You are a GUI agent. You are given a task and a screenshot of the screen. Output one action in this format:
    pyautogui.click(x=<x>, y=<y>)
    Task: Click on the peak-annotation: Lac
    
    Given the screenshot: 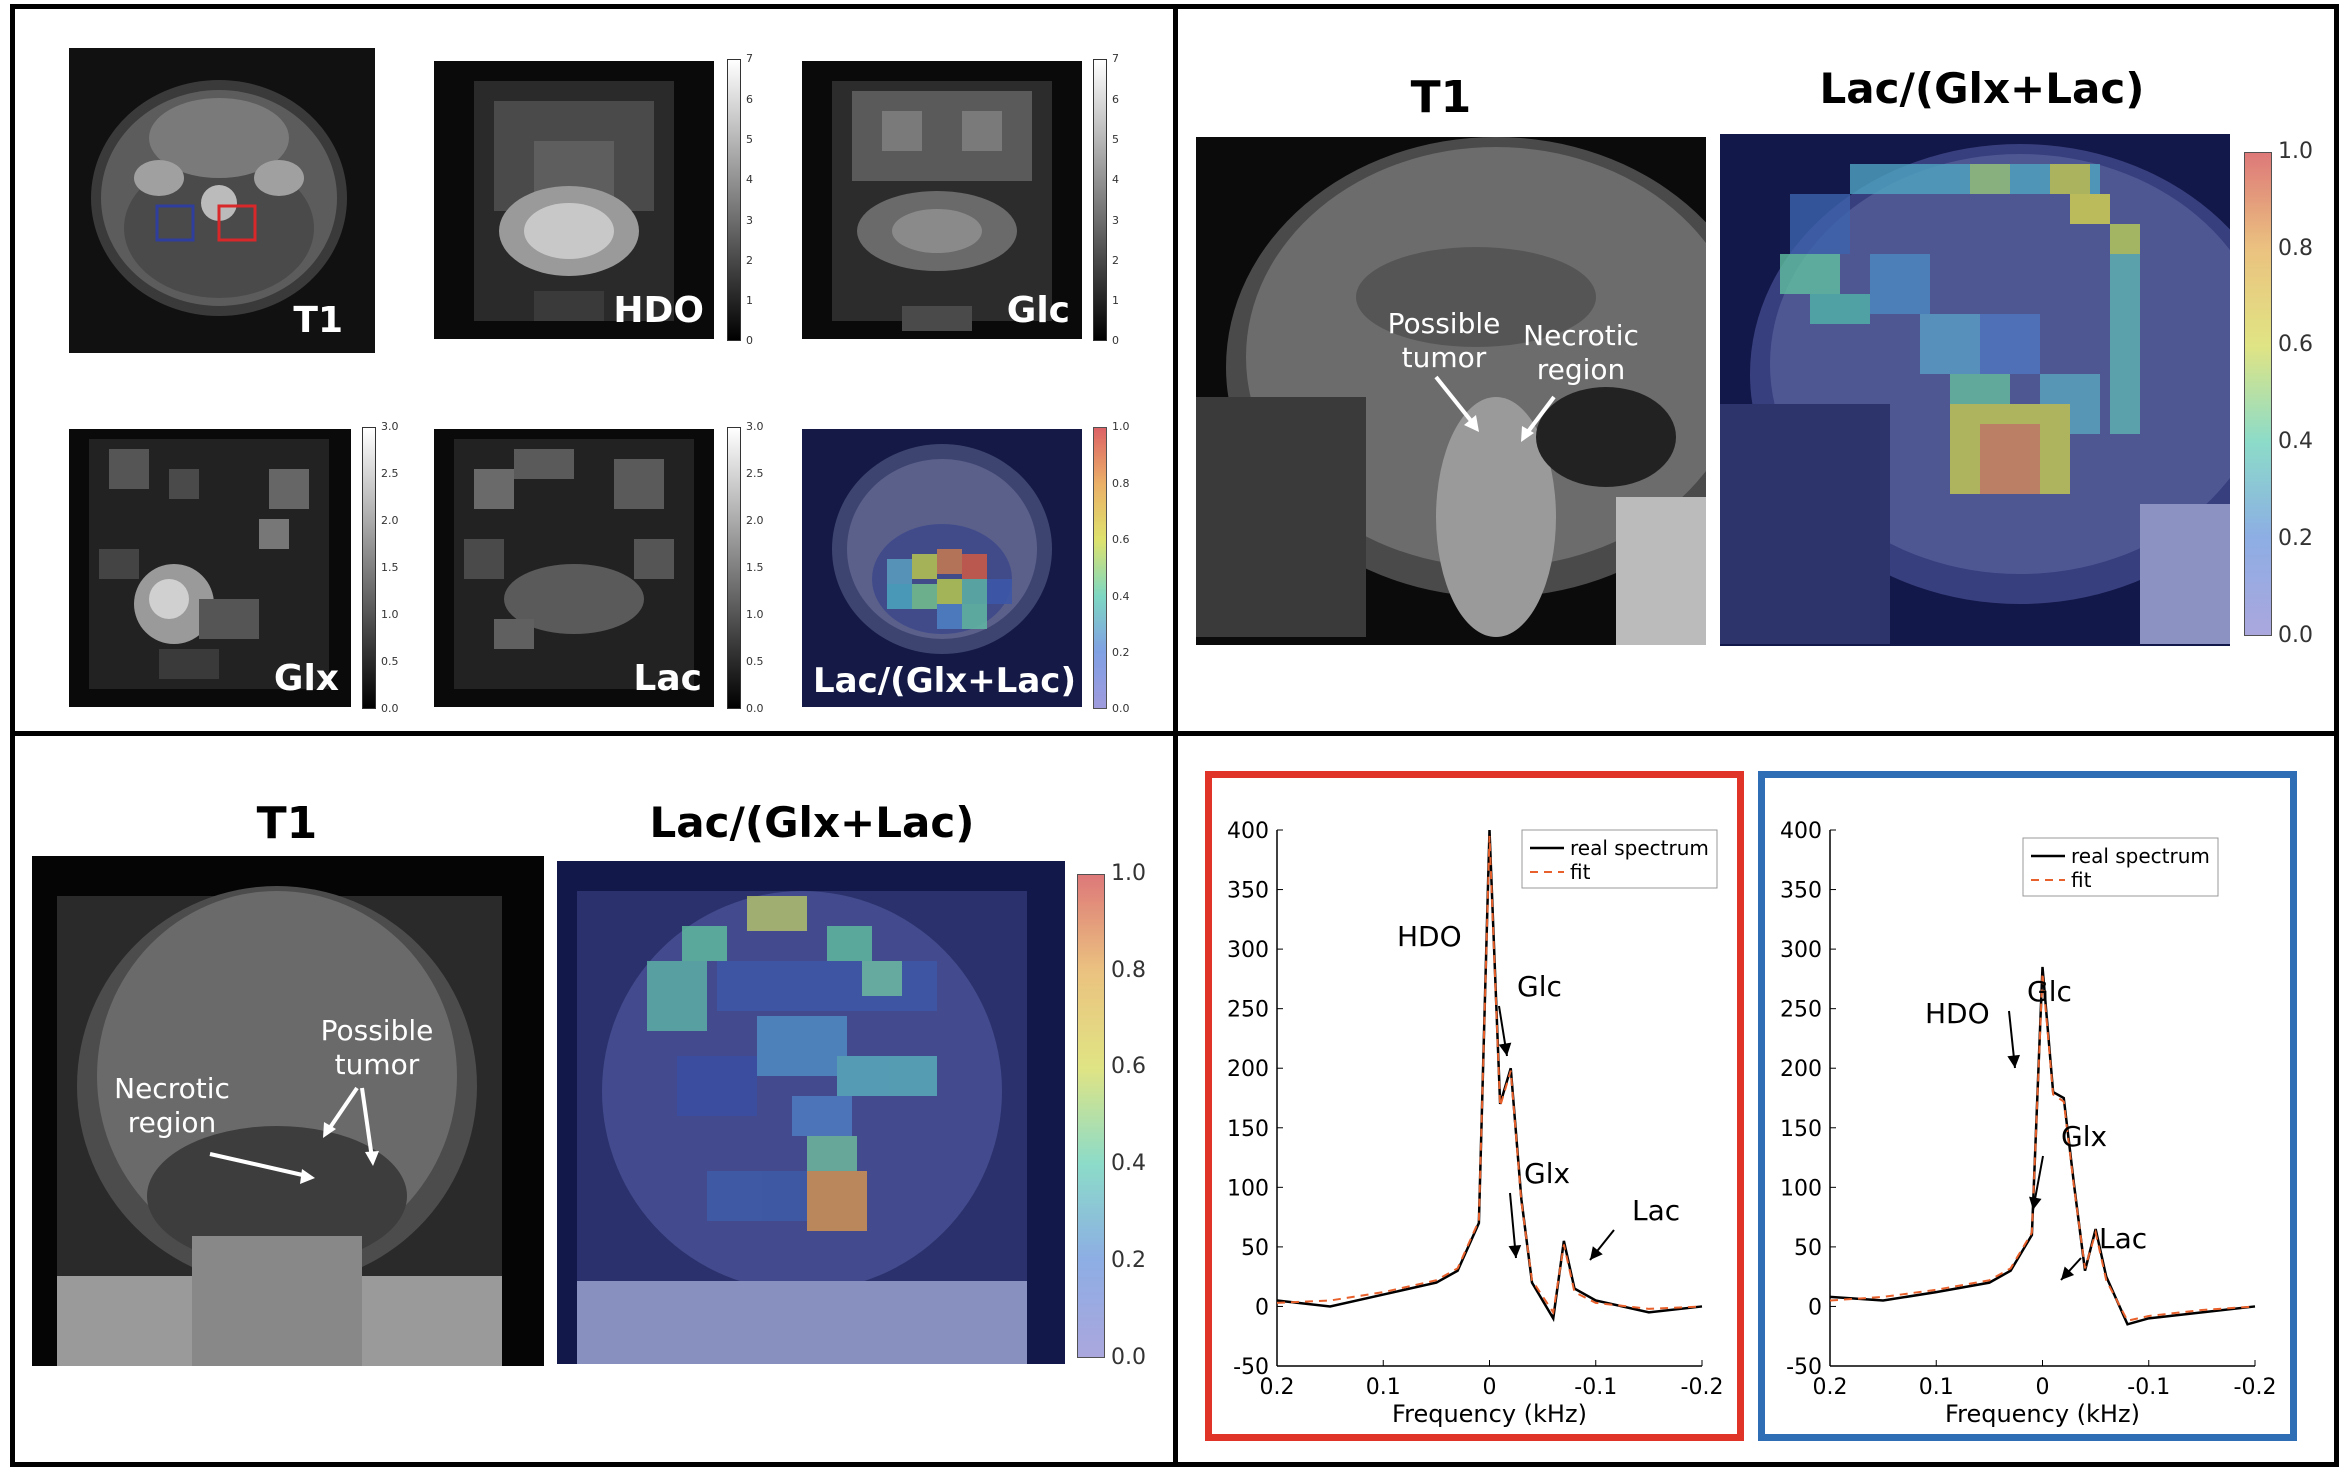 What is the action you would take?
    pyautogui.click(x=1656, y=1210)
    